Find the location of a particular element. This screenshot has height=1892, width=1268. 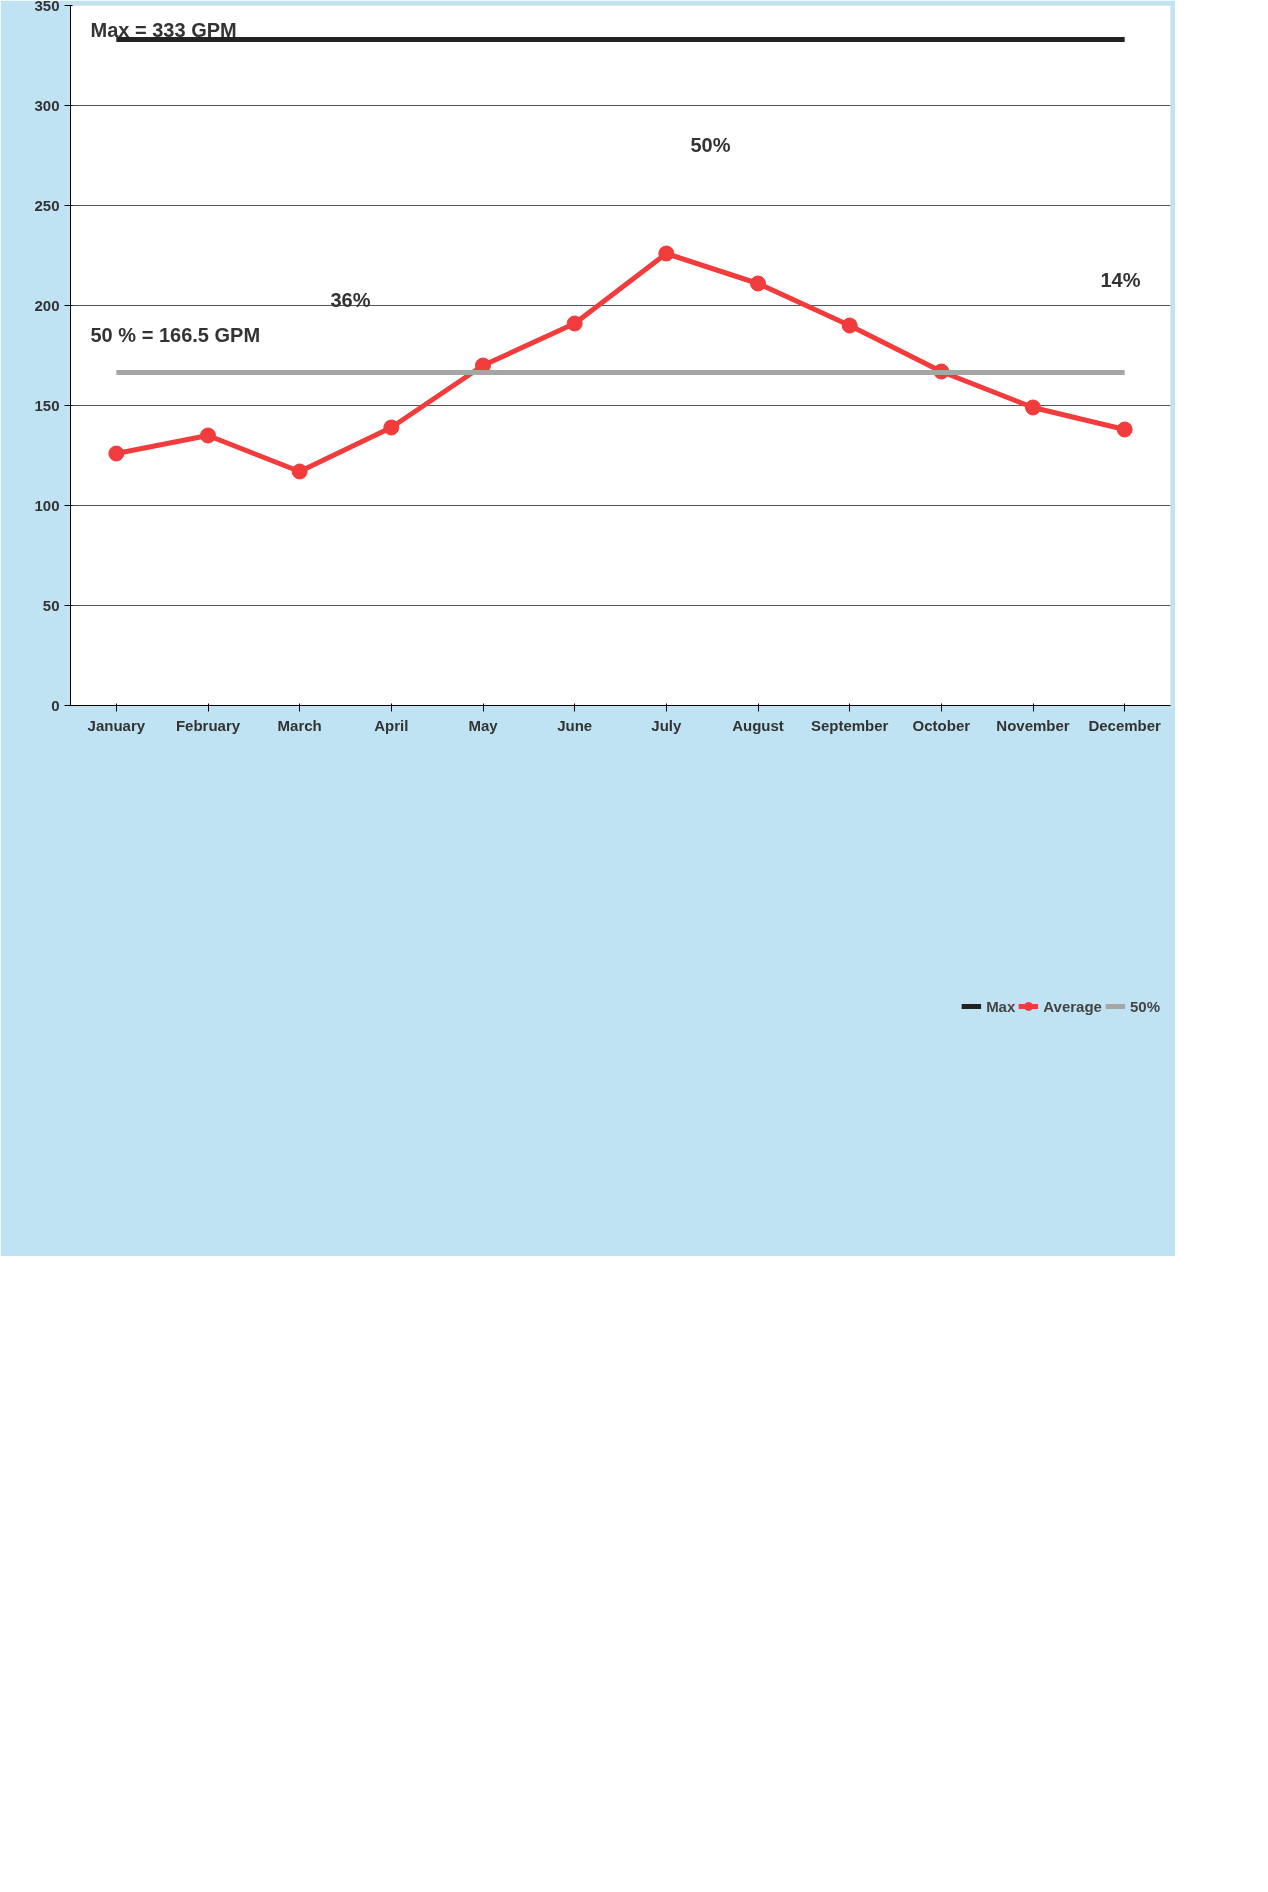

x-tick-label: January is located at coordinates (116, 725).